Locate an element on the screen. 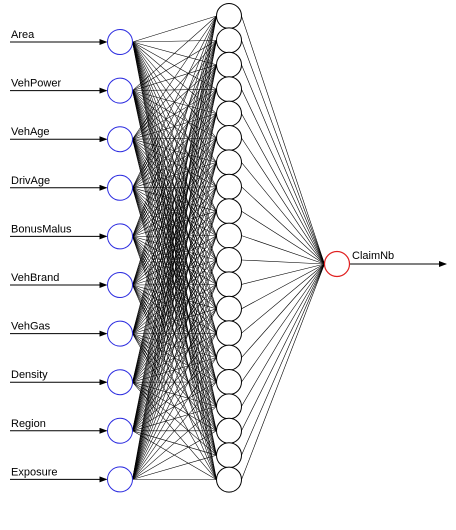 The height and width of the screenshot is (530, 456). edge-hidden-1-output is located at coordinates (283, 152).